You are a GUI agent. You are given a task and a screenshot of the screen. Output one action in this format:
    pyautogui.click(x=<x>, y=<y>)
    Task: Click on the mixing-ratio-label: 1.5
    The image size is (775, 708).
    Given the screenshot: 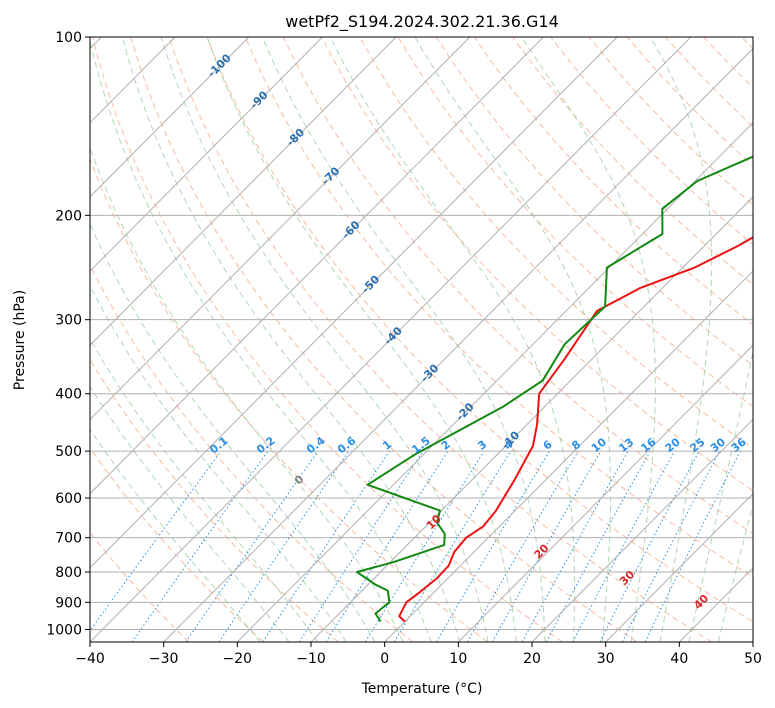 What is the action you would take?
    pyautogui.click(x=420, y=445)
    